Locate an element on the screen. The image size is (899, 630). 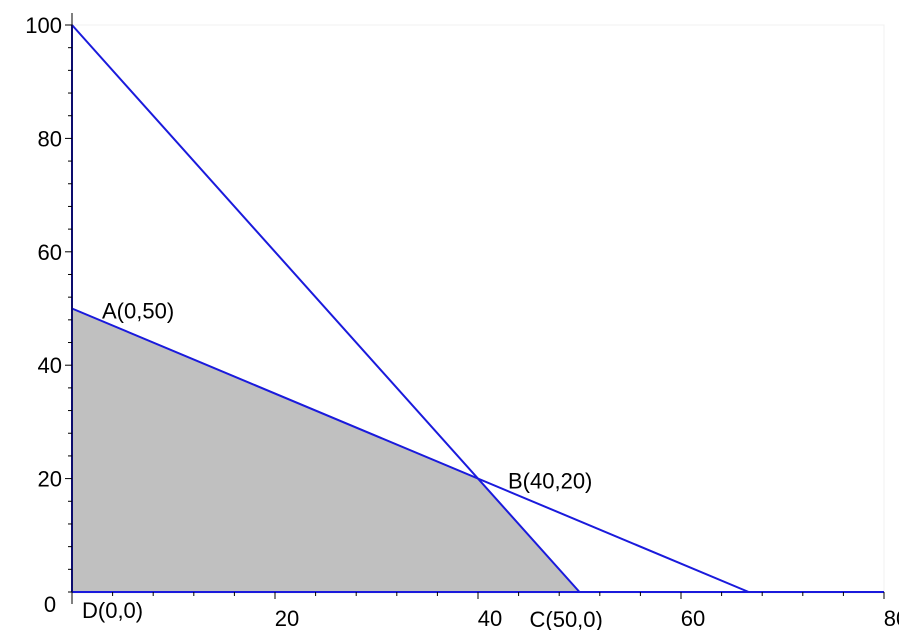
y-tick-label: 60 is located at coordinates (50, 252).